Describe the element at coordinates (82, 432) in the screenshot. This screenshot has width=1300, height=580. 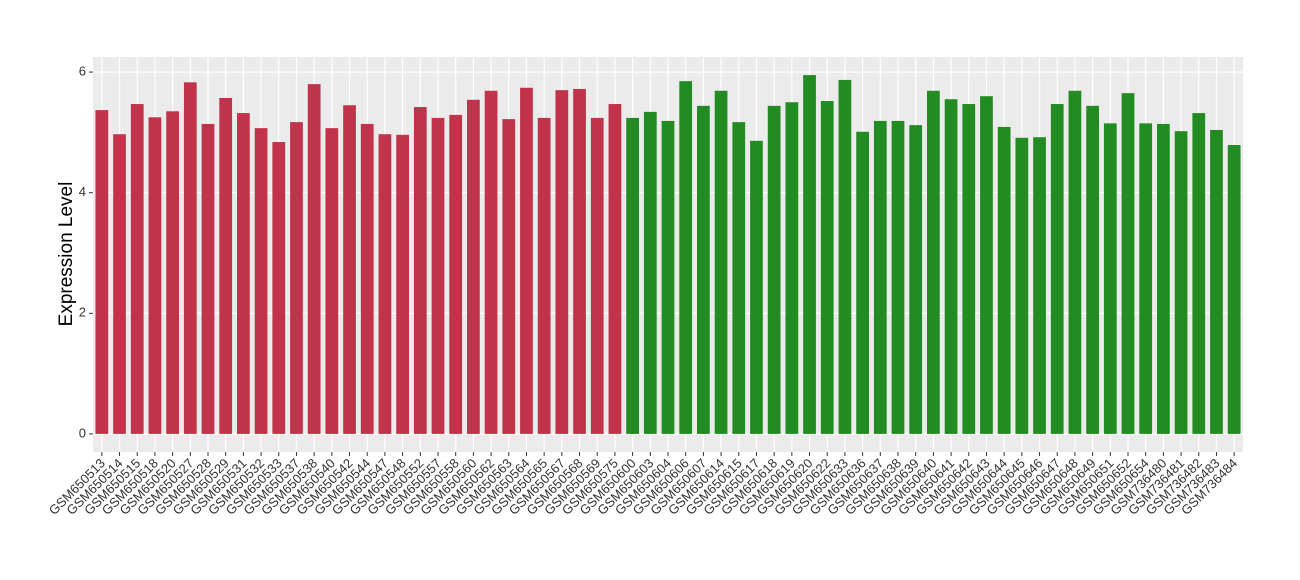
I see `y-tick-label: 0` at that location.